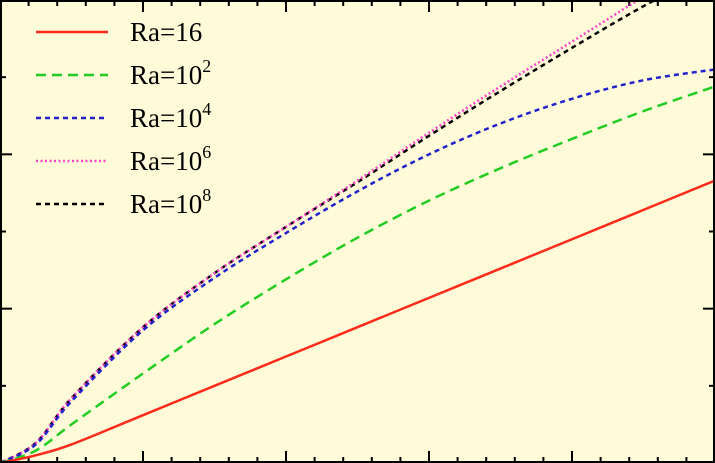 This screenshot has height=463, width=715. Describe the element at coordinates (170, 159) in the screenshot. I see `legend-label-ra-10-6: Ra=106` at that location.